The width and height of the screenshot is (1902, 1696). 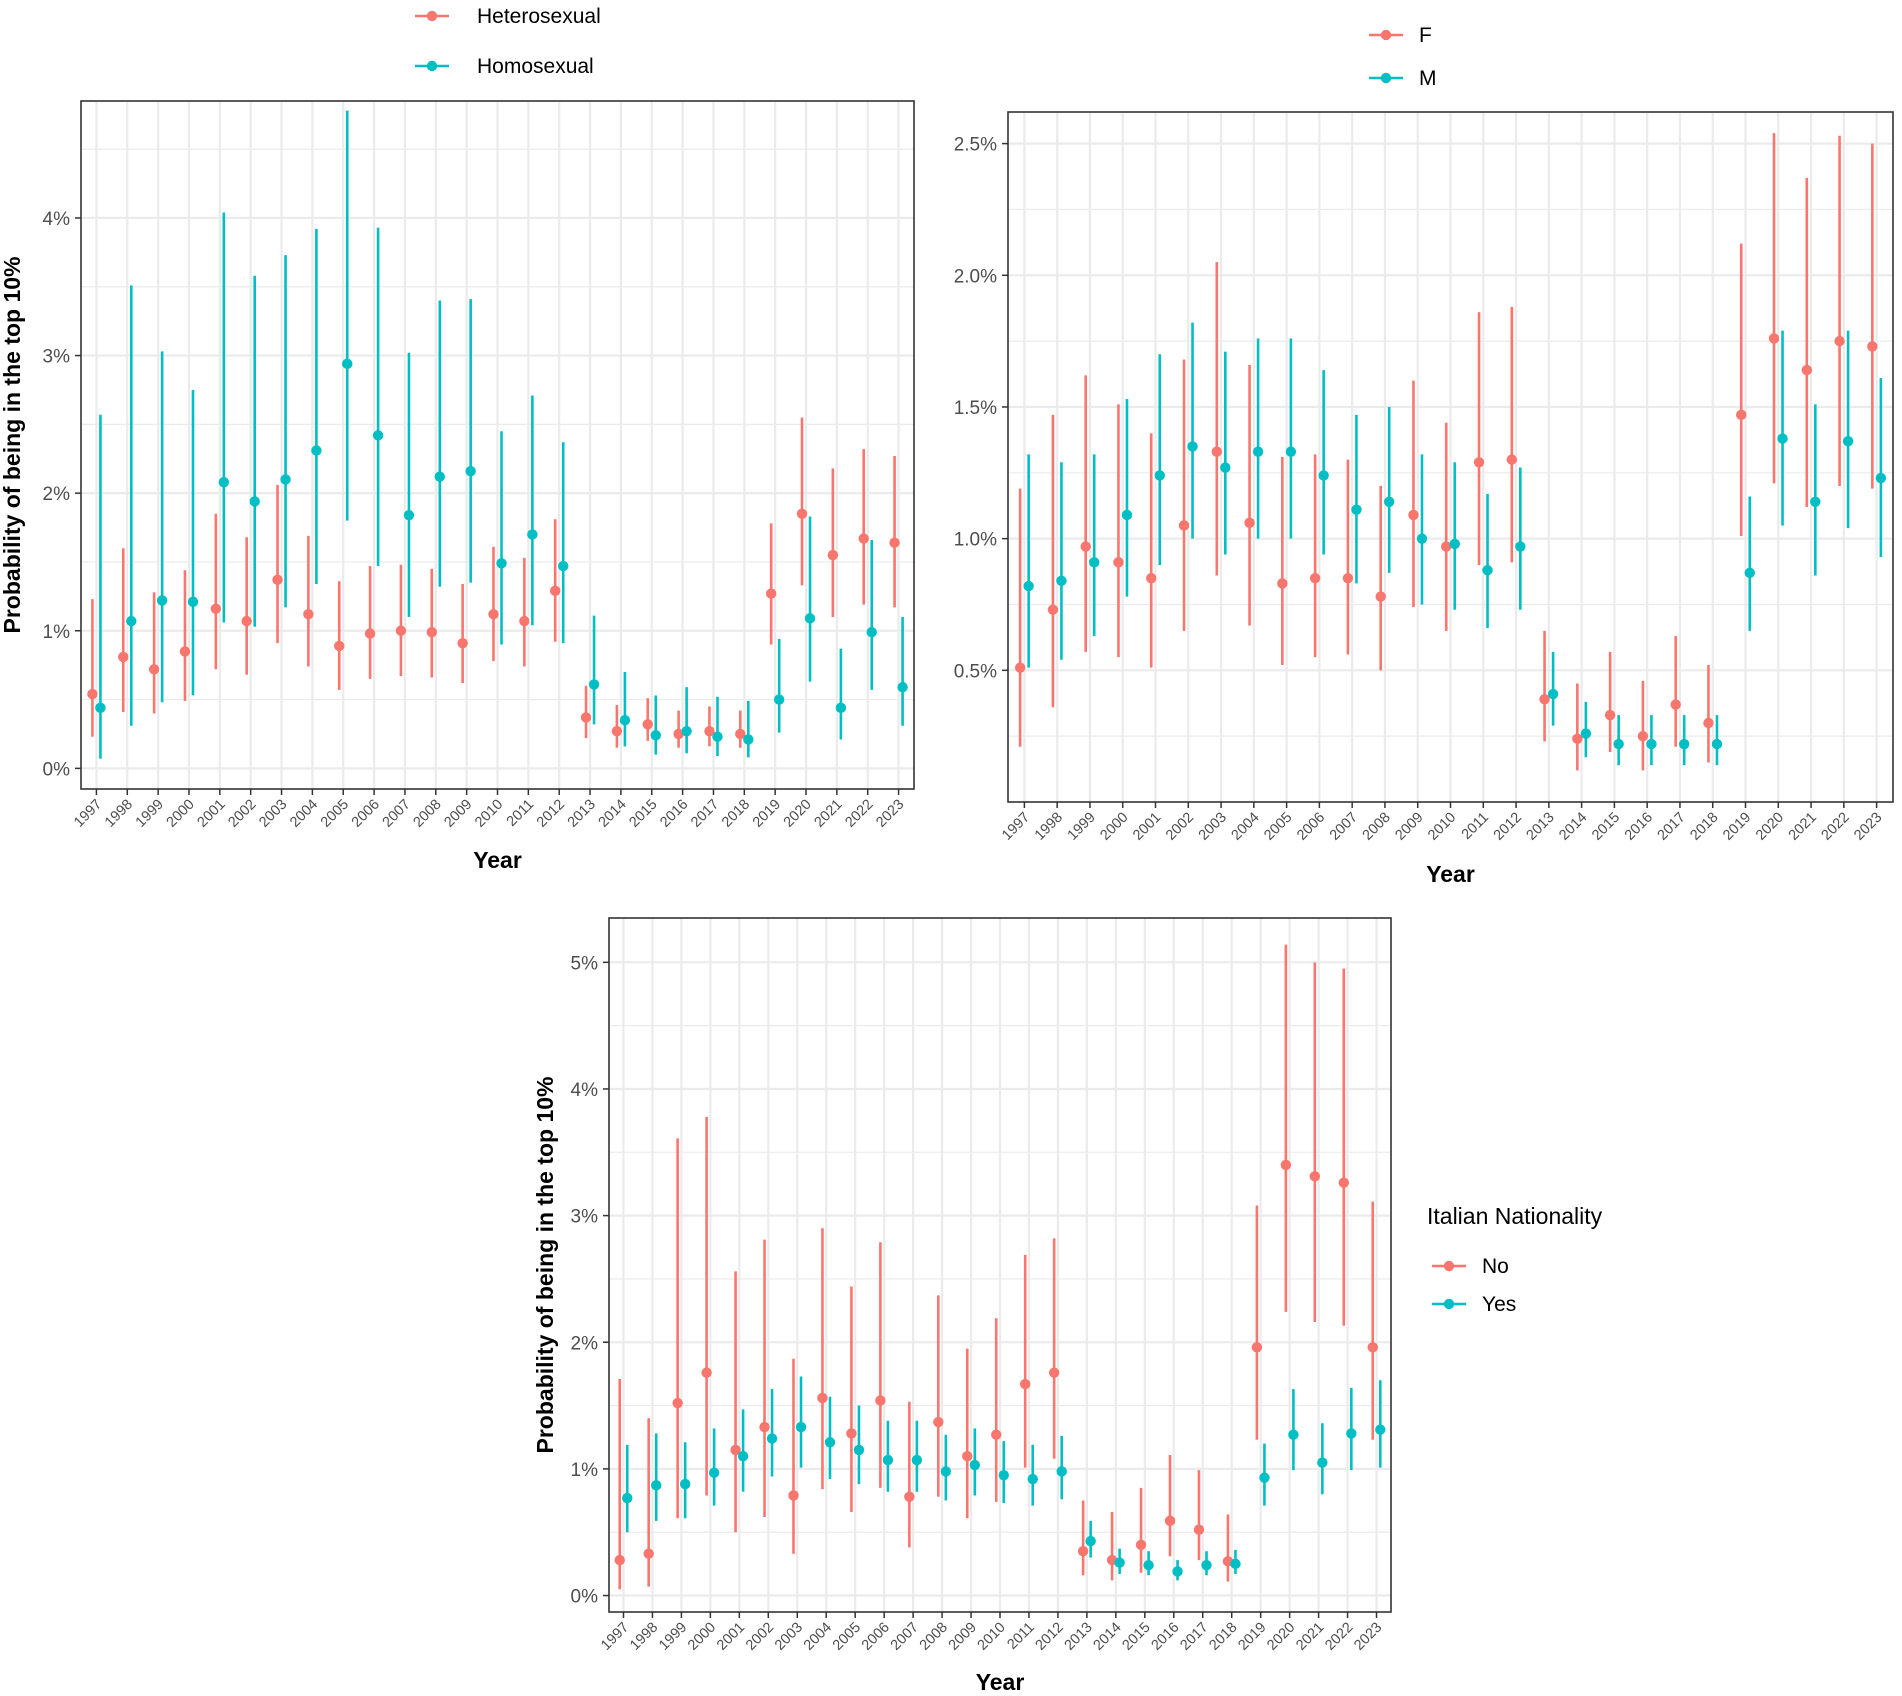 I want to click on legend-label: No, so click(x=1495, y=1266).